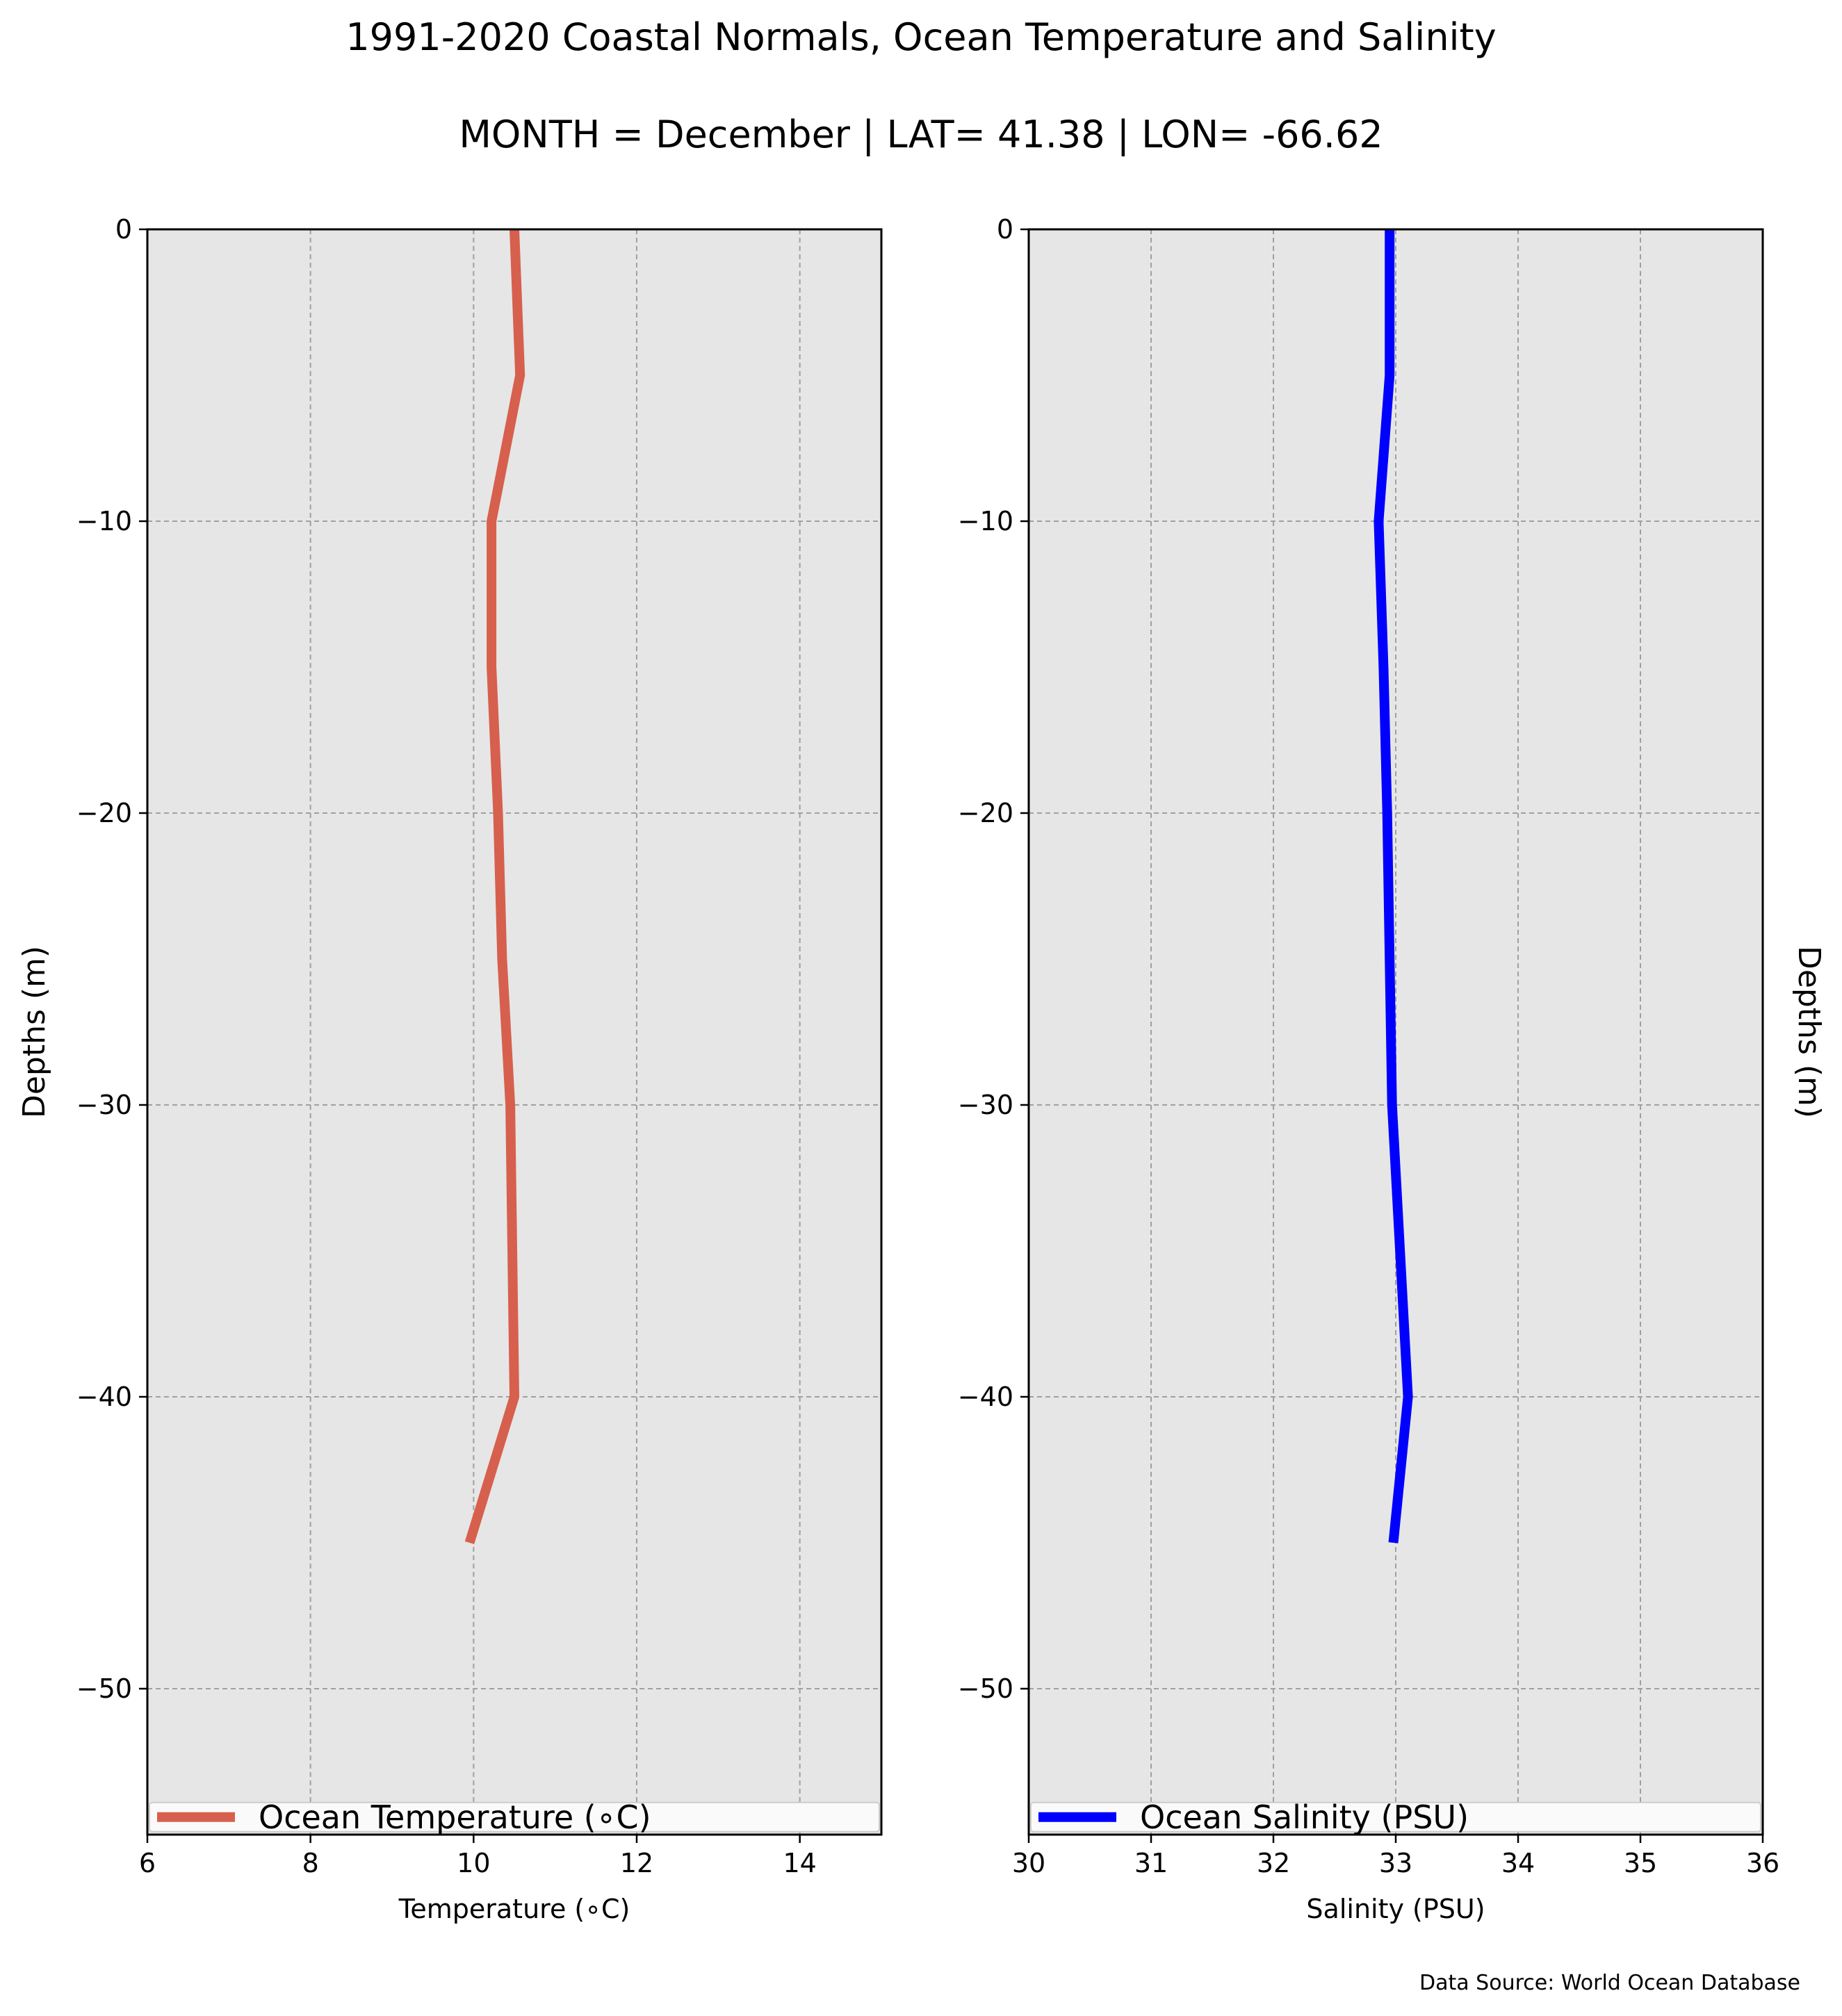 This screenshot has height=2016, width=1842. I want to click on temperature-legend-box, so click(514, 1817).